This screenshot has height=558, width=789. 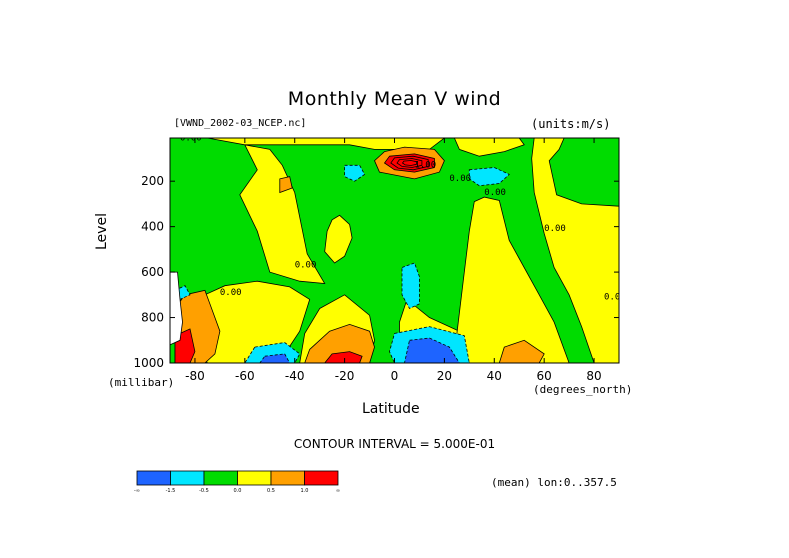 I want to click on colorbar: -∞ -1.5 -0.5 0.0 0.5 1.0 ∞, so click(x=237, y=482).